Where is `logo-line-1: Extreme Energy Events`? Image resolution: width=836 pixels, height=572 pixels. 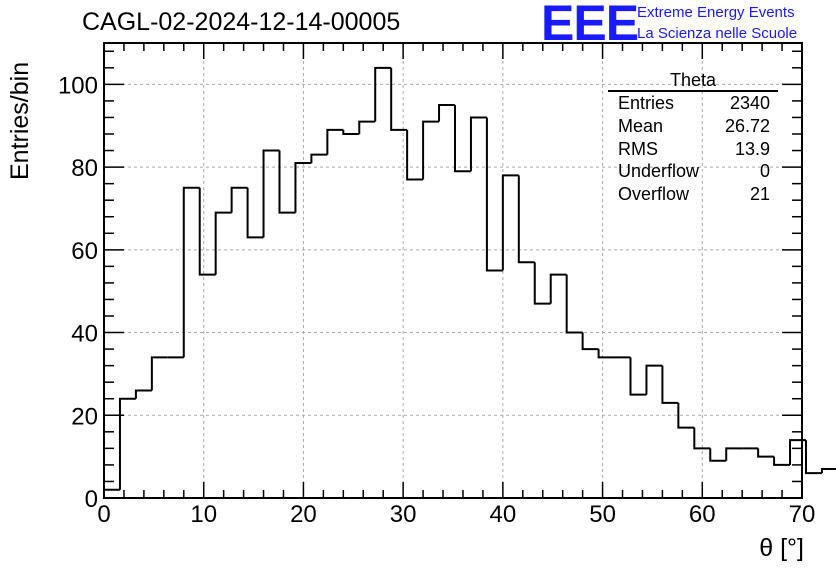 logo-line-1: Extreme Energy Events is located at coordinates (716, 12).